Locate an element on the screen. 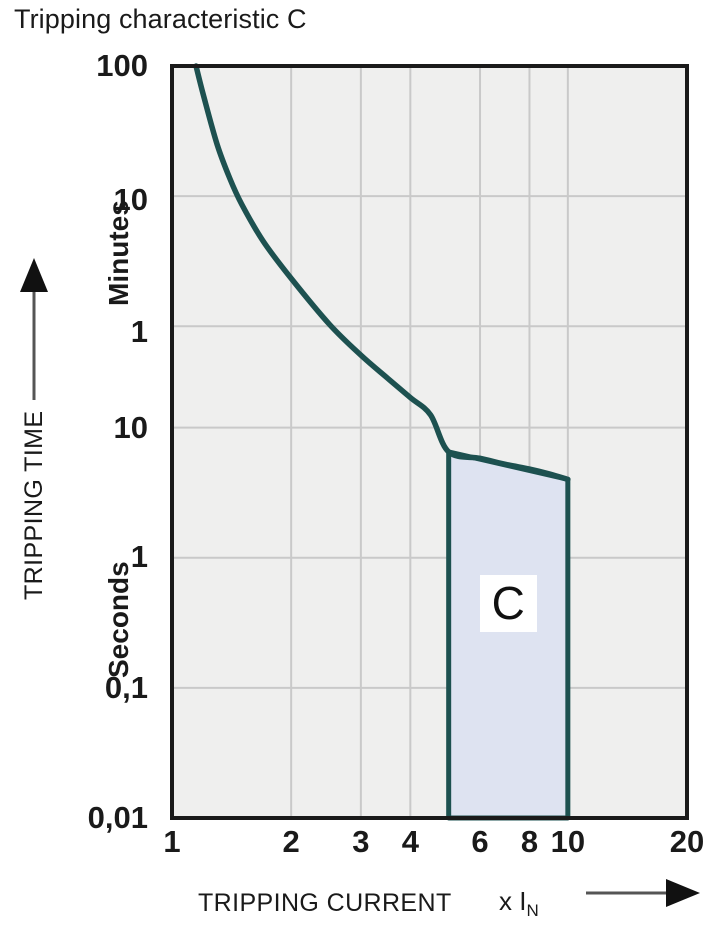 Image resolution: width=720 pixels, height=928 pixels. x-tick-label-2: 2 is located at coordinates (291, 841).